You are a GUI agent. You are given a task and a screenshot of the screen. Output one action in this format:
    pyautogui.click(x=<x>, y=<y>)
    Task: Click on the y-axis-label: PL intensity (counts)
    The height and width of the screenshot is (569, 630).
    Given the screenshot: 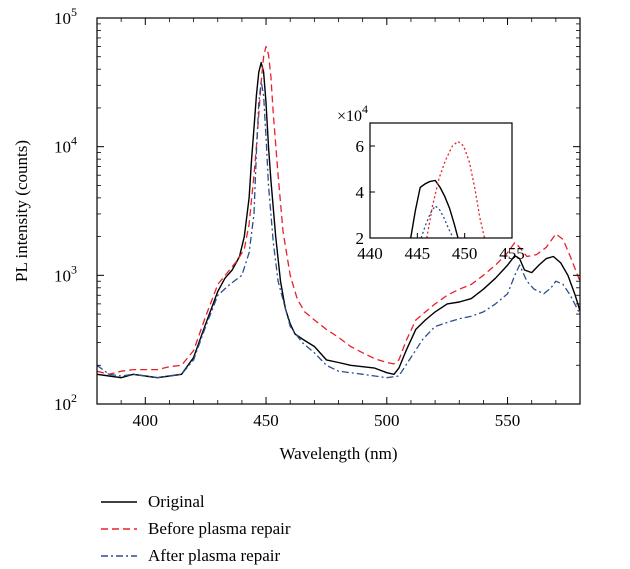 What is the action you would take?
    pyautogui.click(x=21, y=211)
    